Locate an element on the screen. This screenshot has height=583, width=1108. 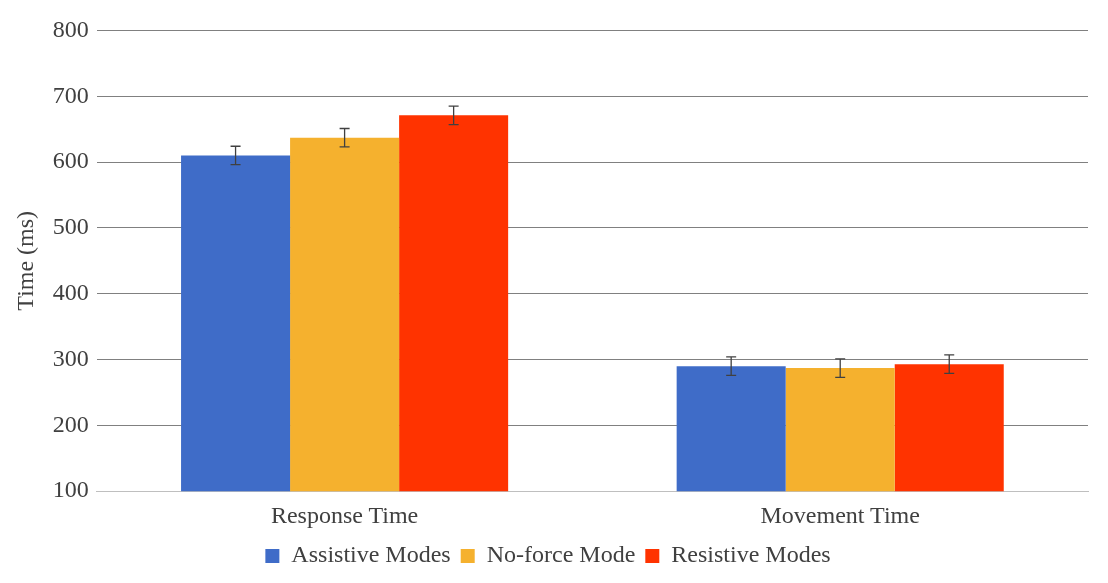
y-tick-label: 400 is located at coordinates (70, 292).